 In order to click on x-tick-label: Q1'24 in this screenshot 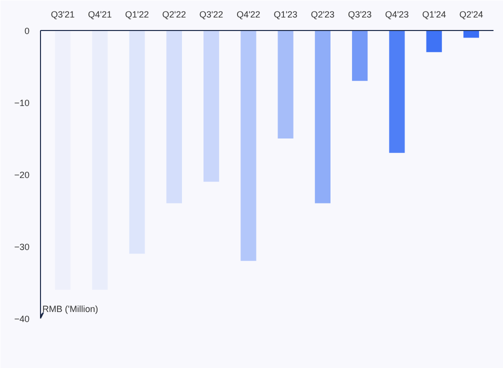, I will do `click(434, 15)`.